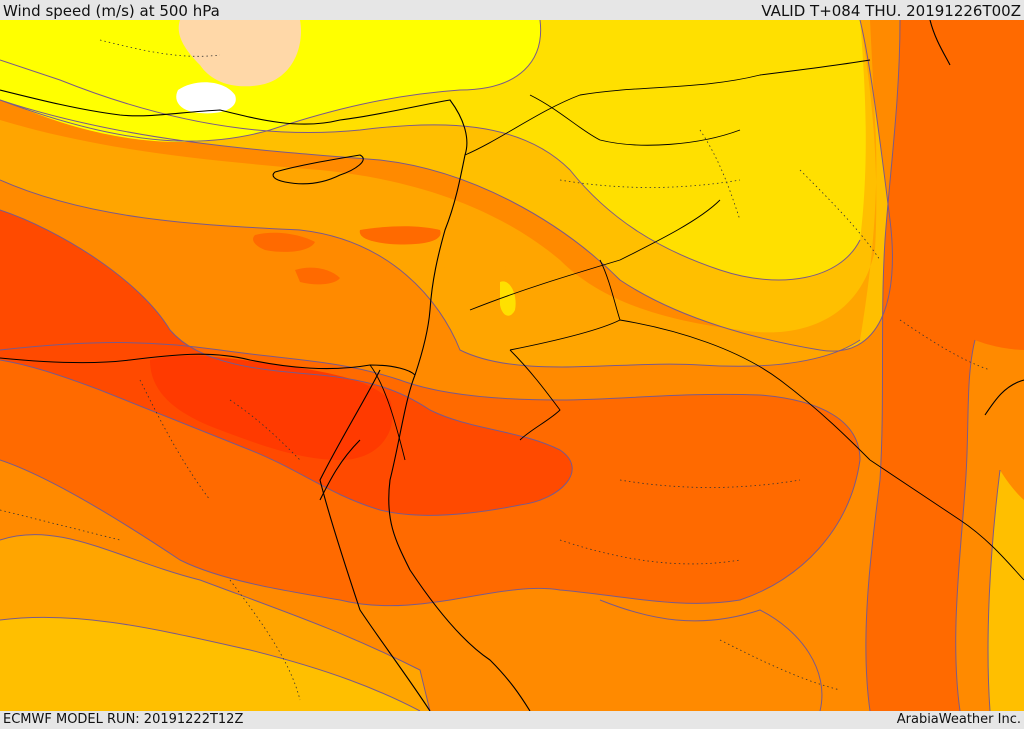 The image size is (1024, 729). What do you see at coordinates (208, 364) in the screenshot?
I see `coast-egypt-north` at bounding box center [208, 364].